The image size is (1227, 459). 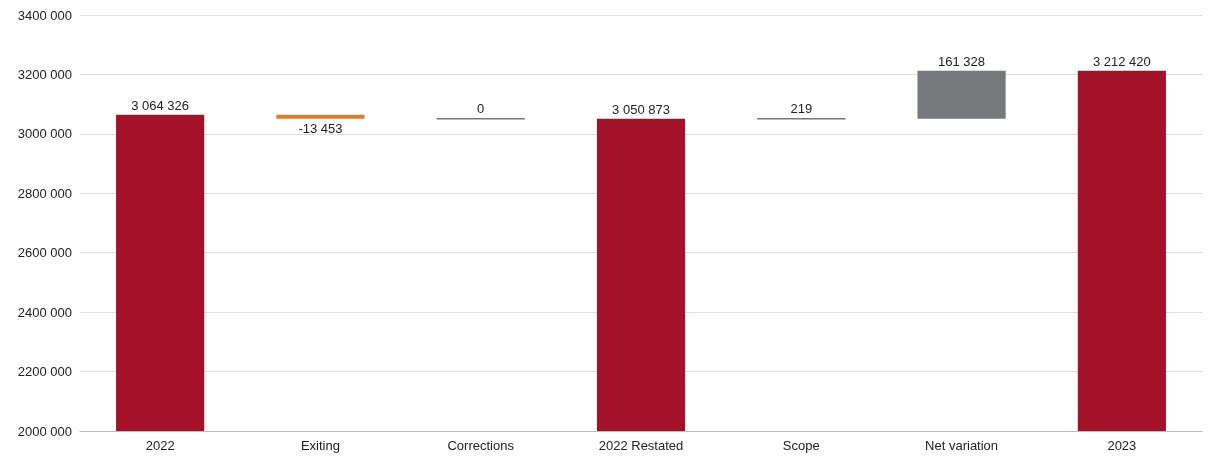 What do you see at coordinates (962, 61) in the screenshot?
I see `data-label: 161 328` at bounding box center [962, 61].